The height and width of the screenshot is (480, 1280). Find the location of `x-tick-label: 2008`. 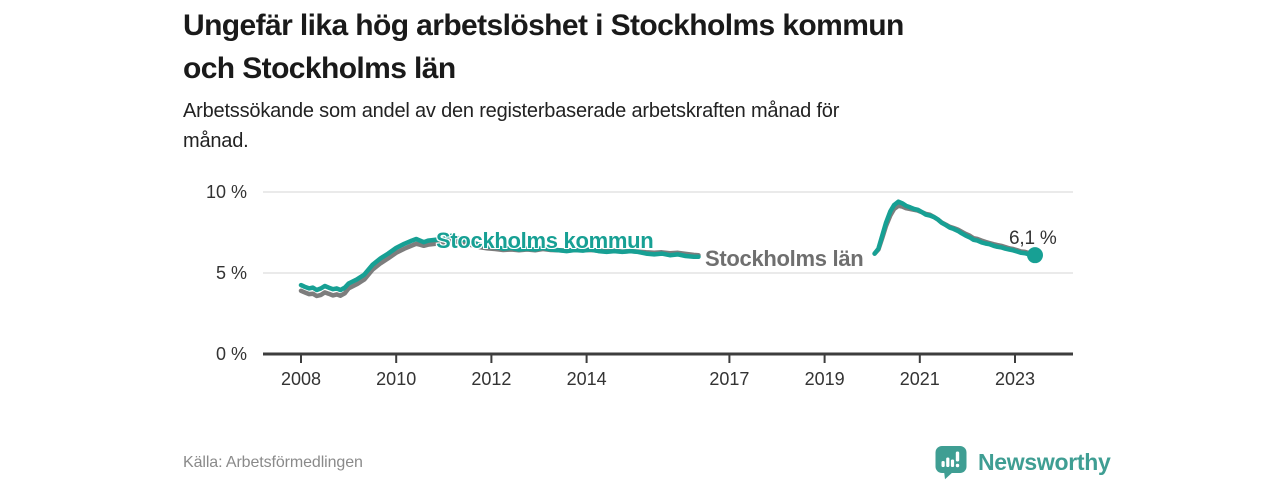

x-tick-label: 2008 is located at coordinates (301, 379).